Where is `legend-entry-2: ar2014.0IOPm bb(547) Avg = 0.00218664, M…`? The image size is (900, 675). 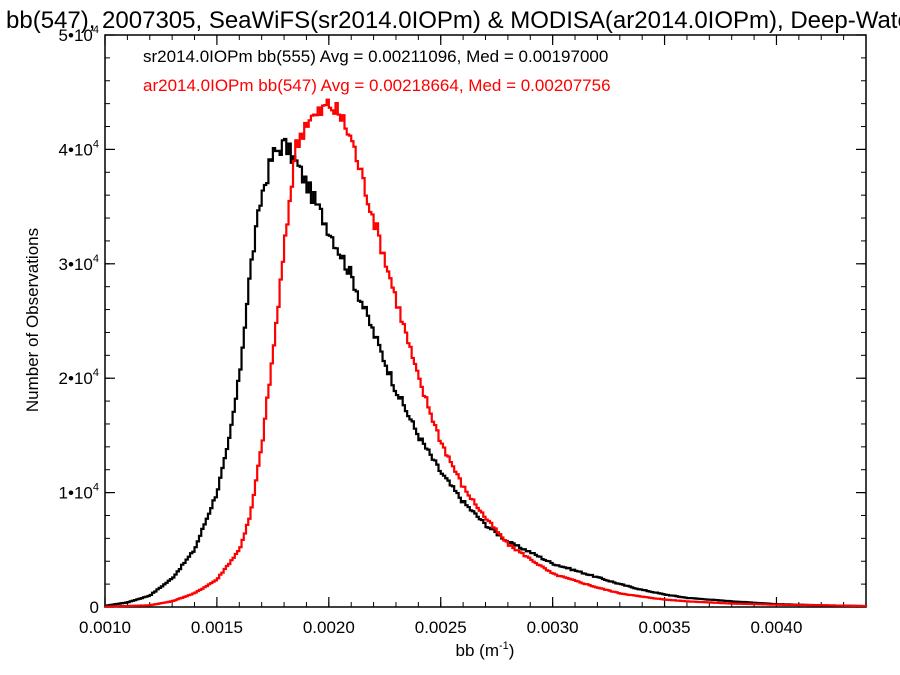
legend-entry-2: ar2014.0IOPm bb(547) Avg = 0.00218664, M… is located at coordinates (377, 85).